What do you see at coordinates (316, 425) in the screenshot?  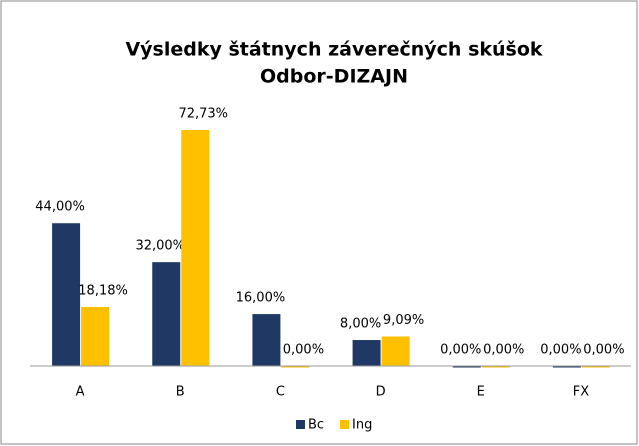 I see `legend-label: Bc` at bounding box center [316, 425].